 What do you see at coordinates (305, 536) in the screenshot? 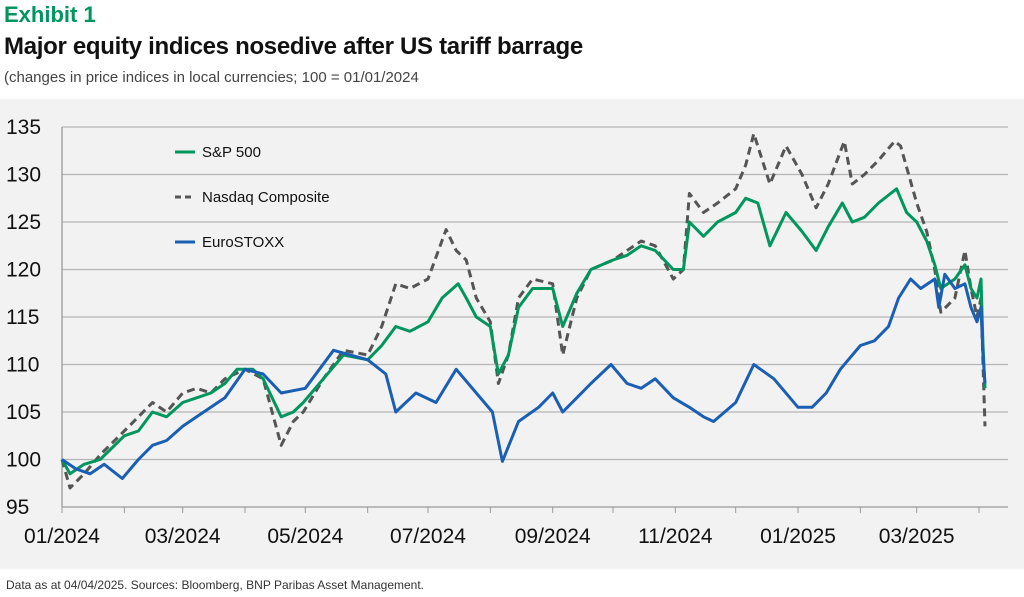
I see `x-tick-label: 05/2024` at bounding box center [305, 536].